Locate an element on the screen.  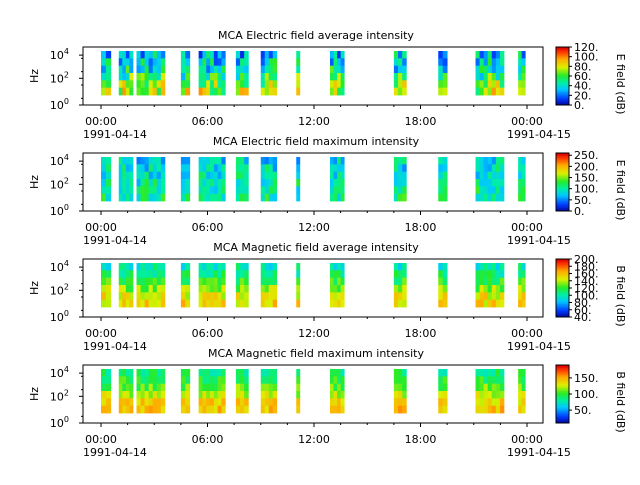
panel-title: MCA Magnetic field average intensity is located at coordinates (316, 247).